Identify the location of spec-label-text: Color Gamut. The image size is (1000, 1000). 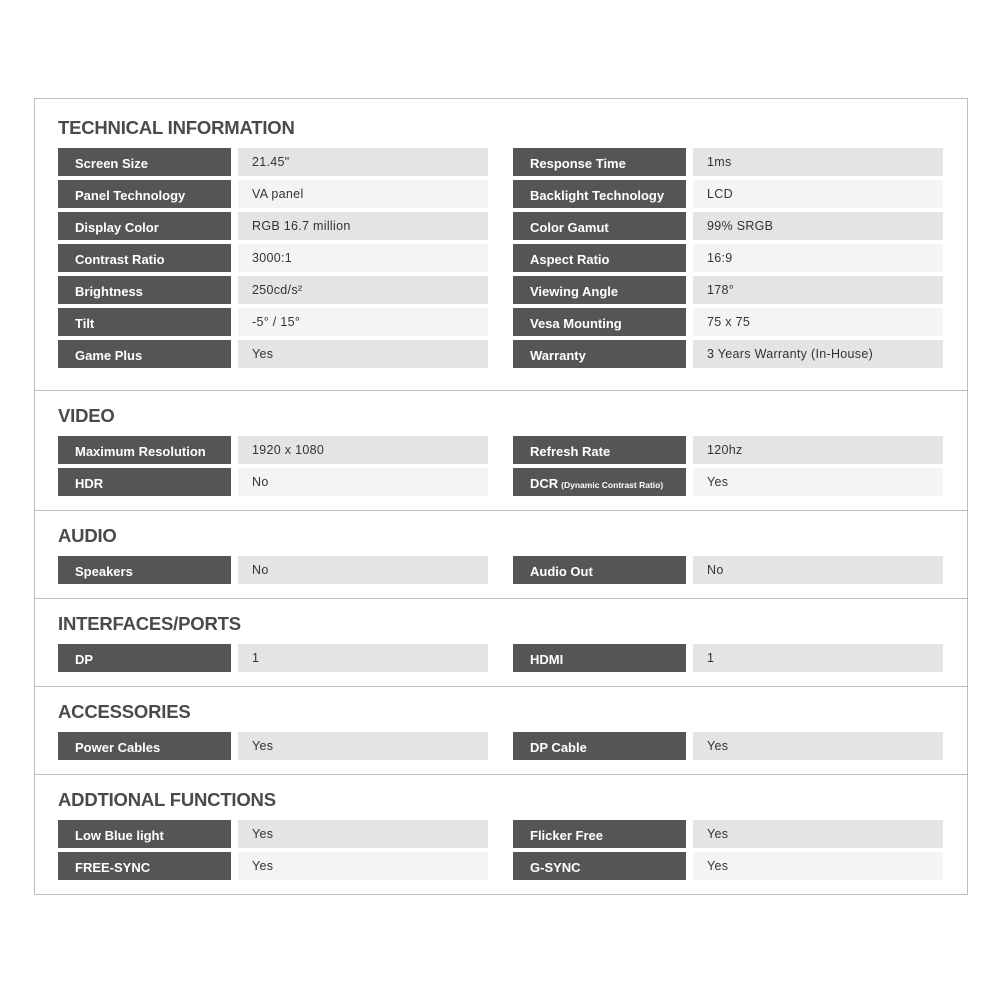
(569, 227).